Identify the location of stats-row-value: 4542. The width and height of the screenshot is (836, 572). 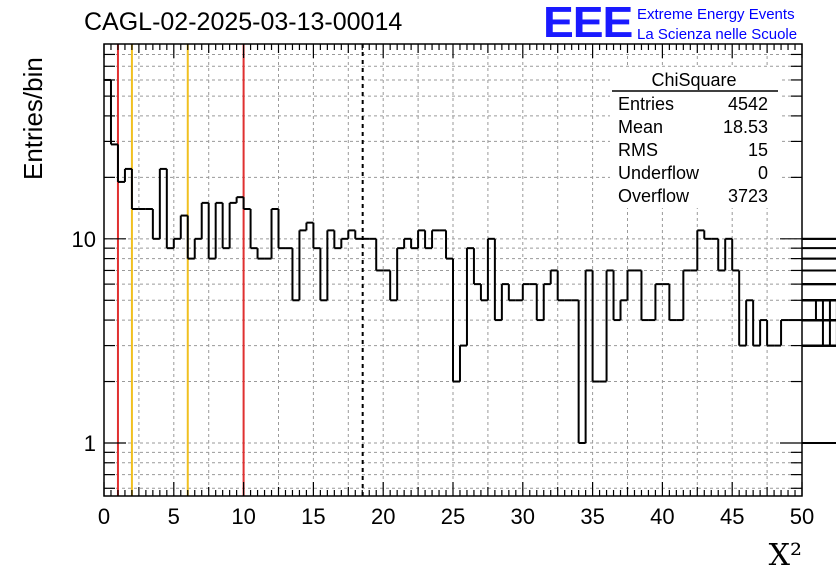
(748, 104).